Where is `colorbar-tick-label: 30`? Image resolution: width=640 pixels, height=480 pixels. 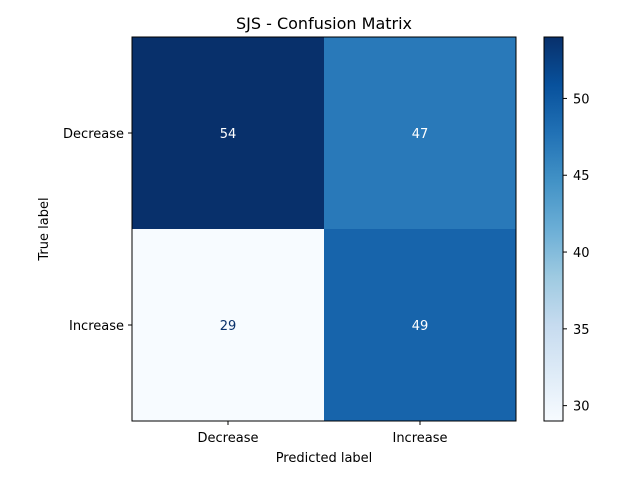
colorbar-tick-label: 30 is located at coordinates (581, 407).